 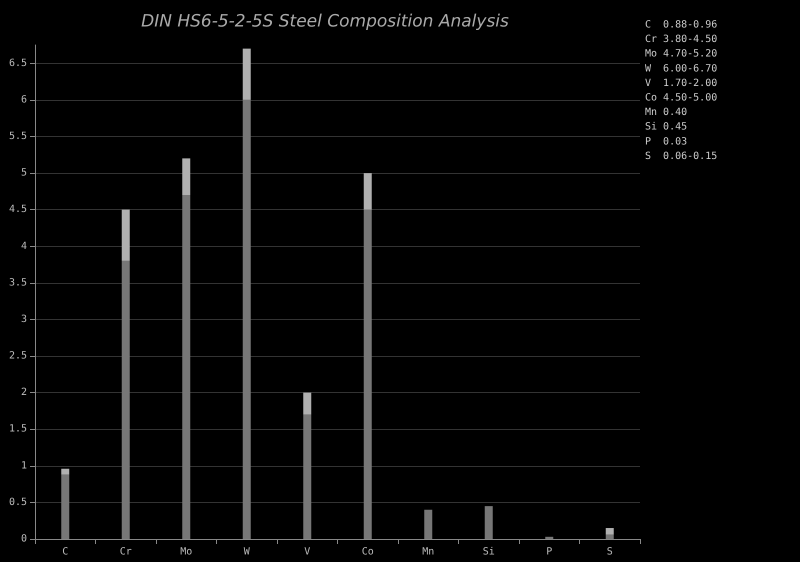 What do you see at coordinates (666, 142) in the screenshot?
I see `text: P 0.03` at bounding box center [666, 142].